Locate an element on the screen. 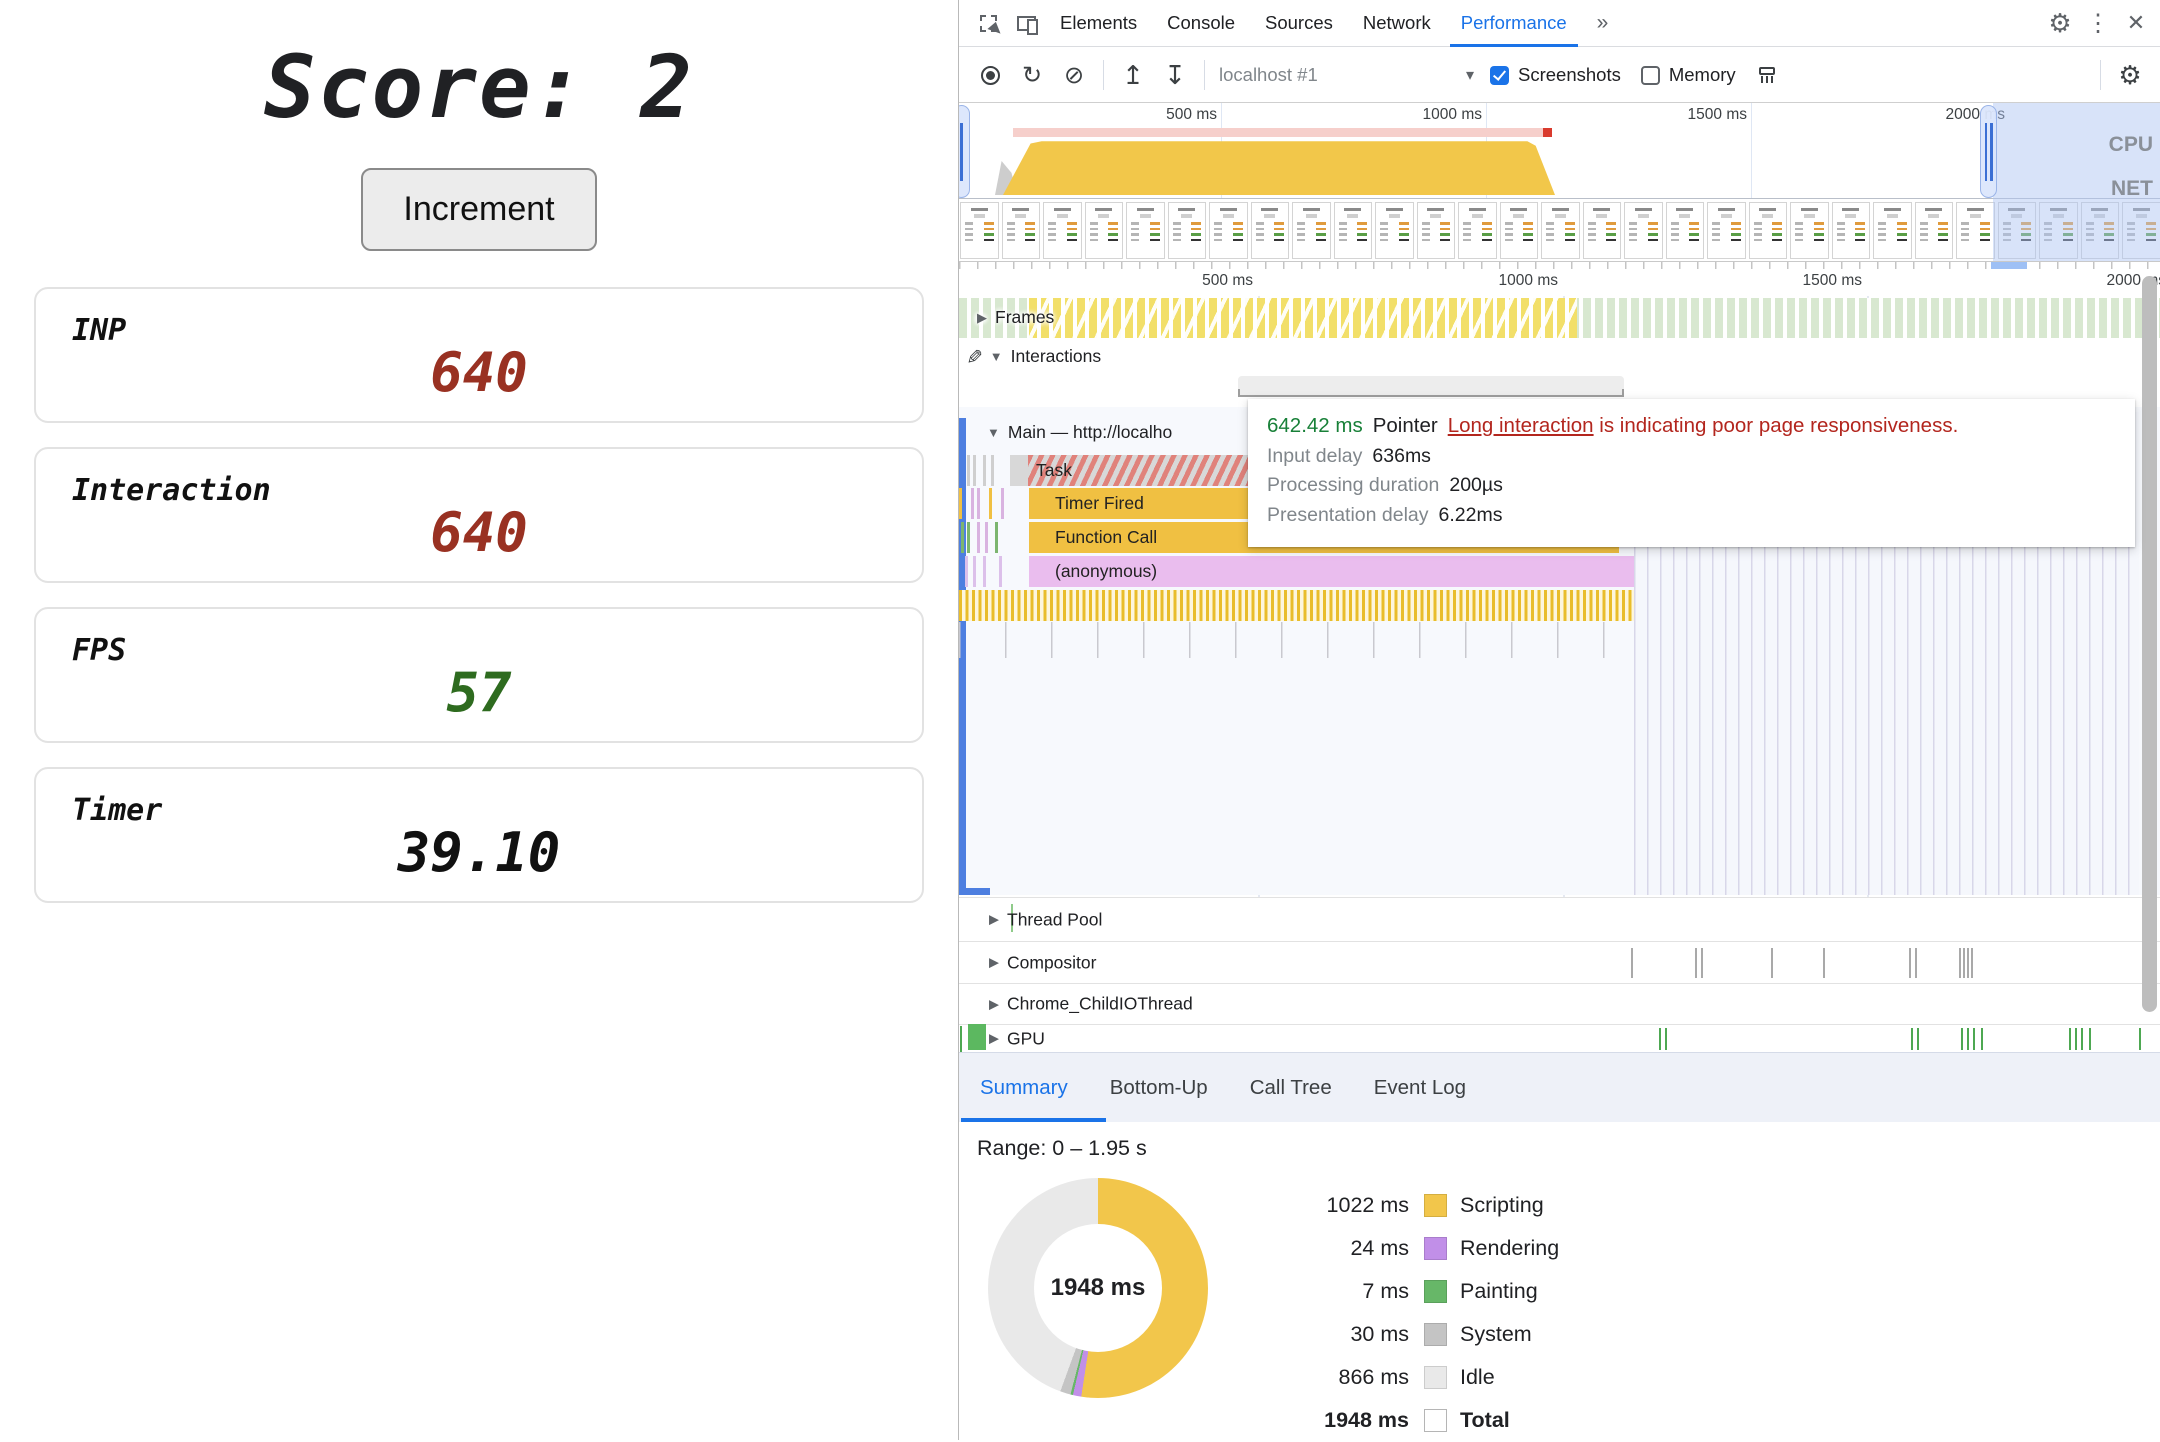  donut-total-label: 1948 ms is located at coordinates (1098, 1288).